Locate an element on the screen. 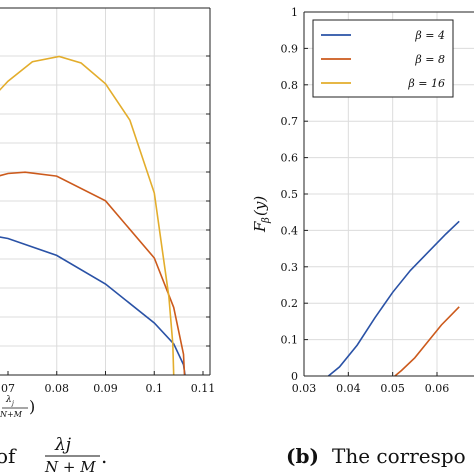 This screenshot has height=474, width=474. right-y-ticks: 0 0.1 0.2 0.3 0.4 0.5 0.6 0.7 0.8 0.9 1 is located at coordinates (294, 194).